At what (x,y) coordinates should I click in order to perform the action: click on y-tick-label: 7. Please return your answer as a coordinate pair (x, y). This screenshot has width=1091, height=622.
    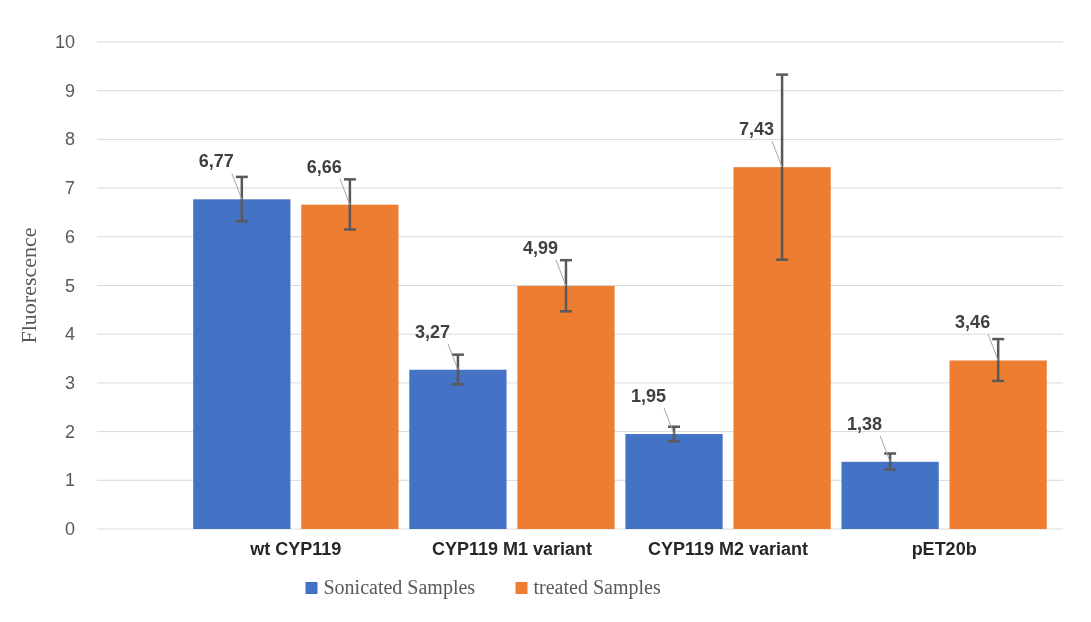
    Looking at the image, I should click on (69, 188).